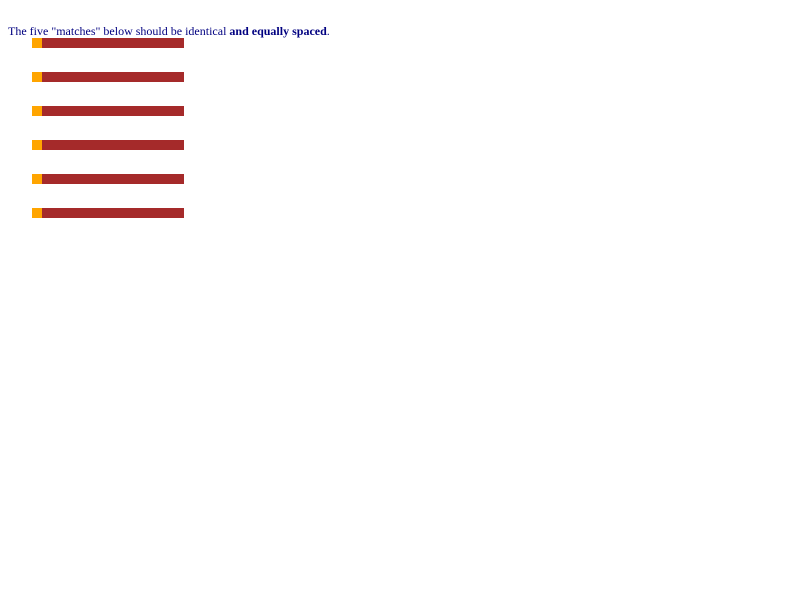 The width and height of the screenshot is (800, 600). I want to click on matches-list, so click(108, 140).